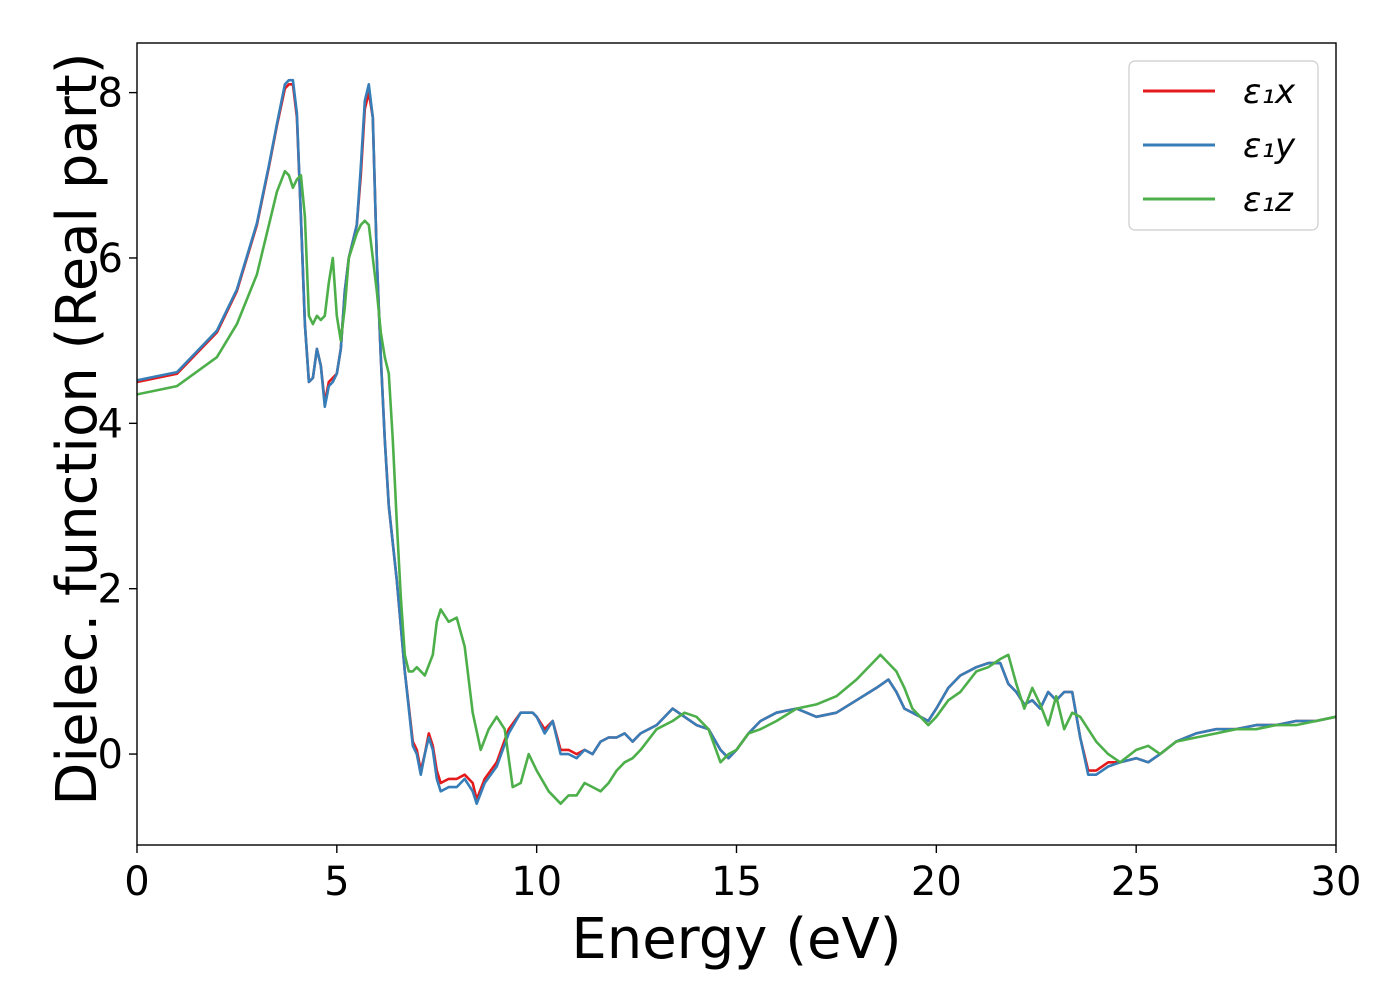  I want to click on y-tick-label: 4, so click(110, 424).